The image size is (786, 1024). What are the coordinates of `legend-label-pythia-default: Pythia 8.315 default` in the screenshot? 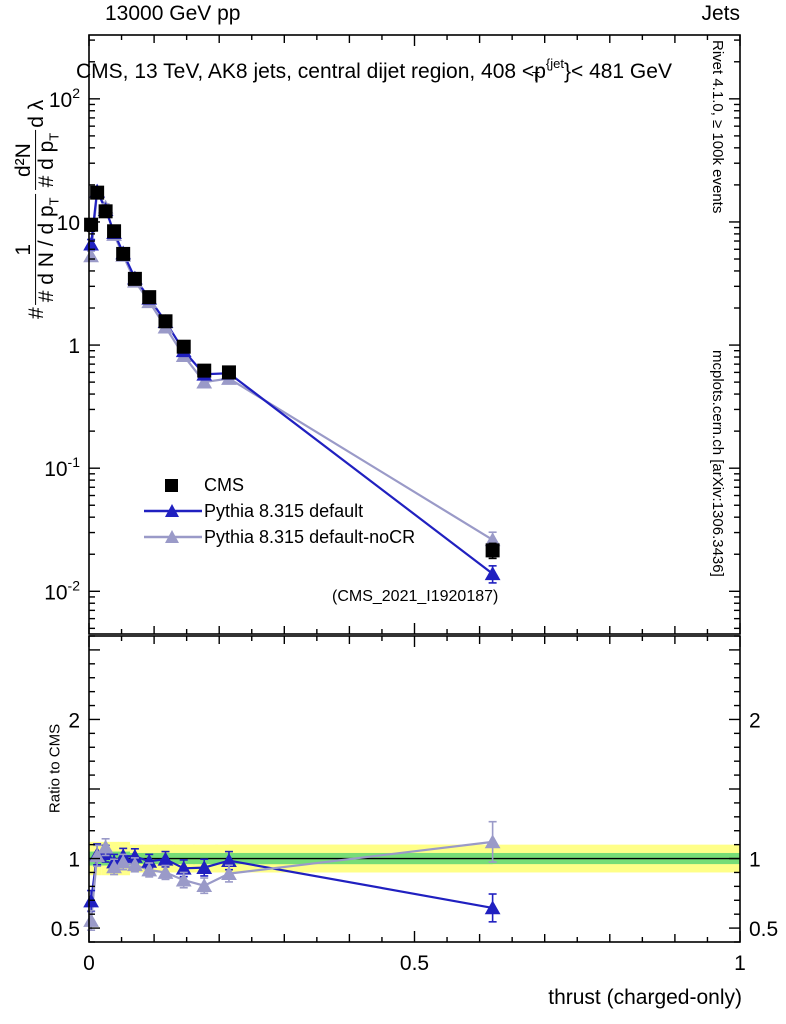 It's located at (284, 510).